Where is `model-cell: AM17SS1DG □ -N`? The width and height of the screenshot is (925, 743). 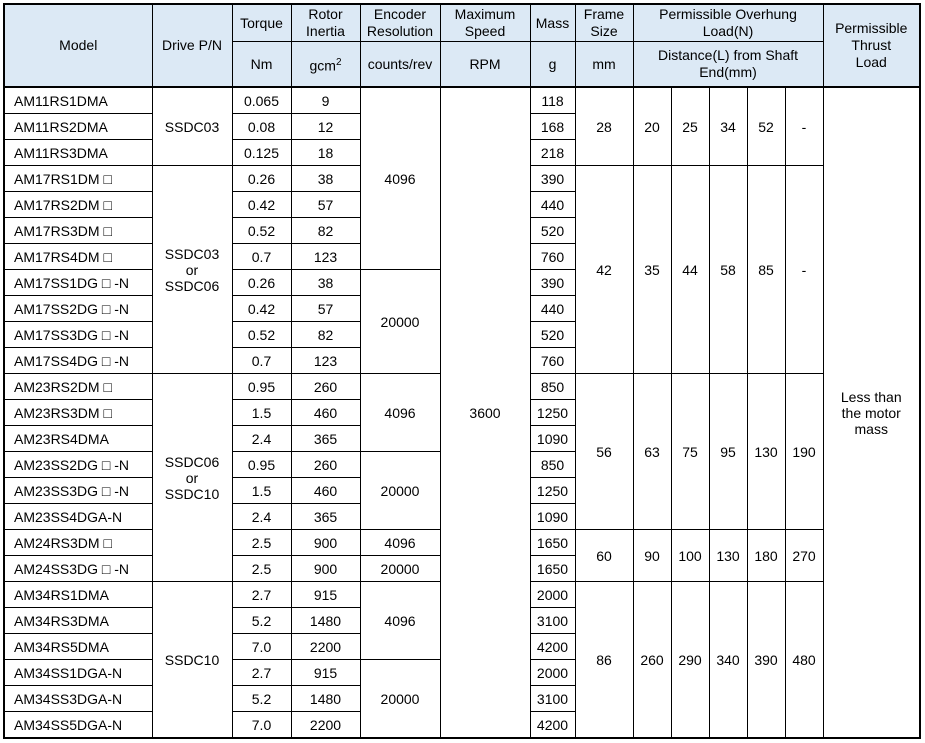
model-cell: AM17SS1DG □ -N is located at coordinates (78, 282).